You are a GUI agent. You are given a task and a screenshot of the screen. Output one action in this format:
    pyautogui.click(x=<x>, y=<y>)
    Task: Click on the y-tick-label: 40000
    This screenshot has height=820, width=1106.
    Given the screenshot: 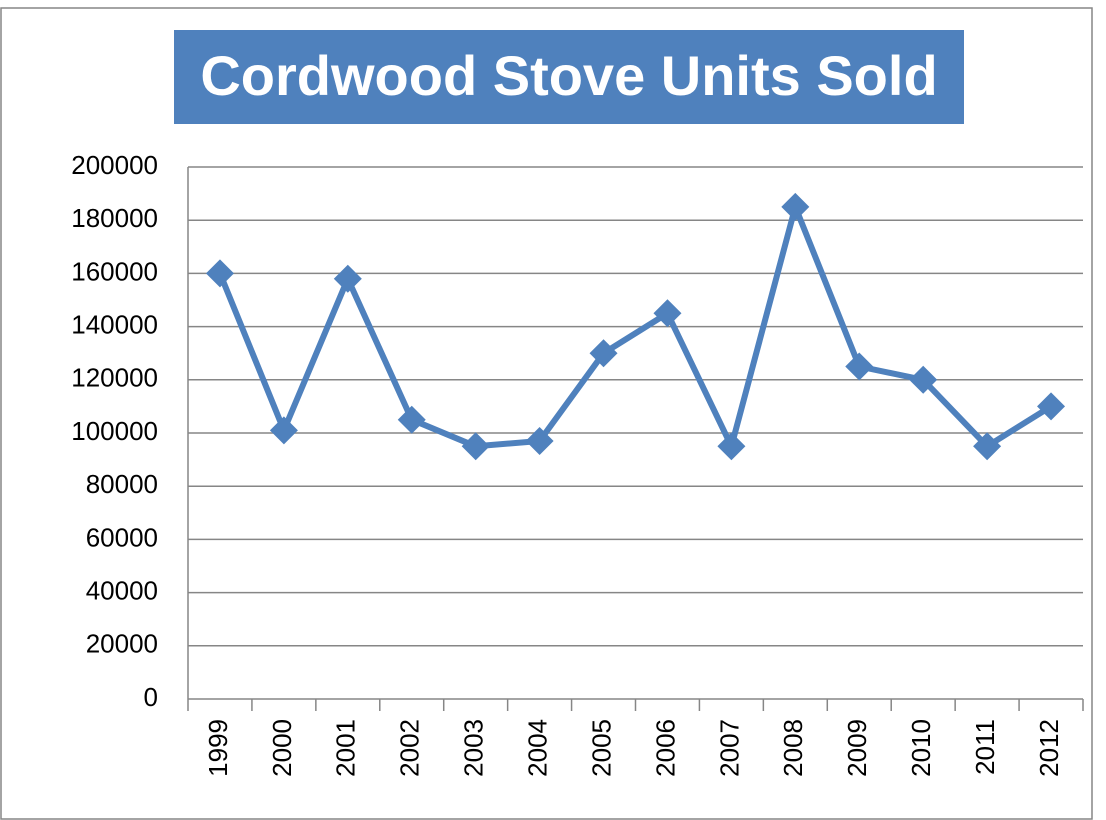 What is the action you would take?
    pyautogui.click(x=122, y=590)
    